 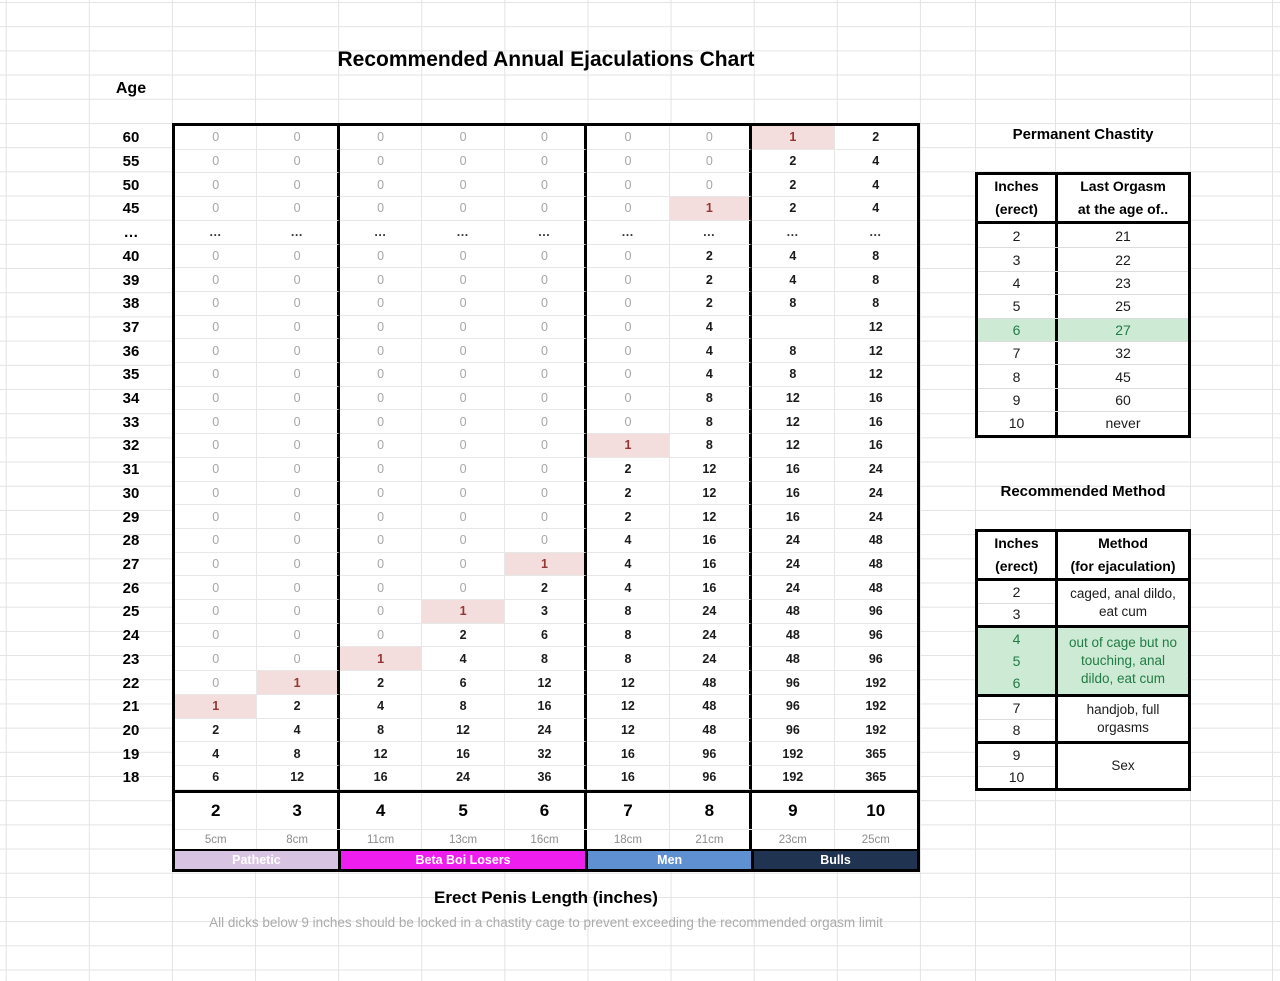 I want to click on chastity-row: 4 23, so click(x=1083, y=282).